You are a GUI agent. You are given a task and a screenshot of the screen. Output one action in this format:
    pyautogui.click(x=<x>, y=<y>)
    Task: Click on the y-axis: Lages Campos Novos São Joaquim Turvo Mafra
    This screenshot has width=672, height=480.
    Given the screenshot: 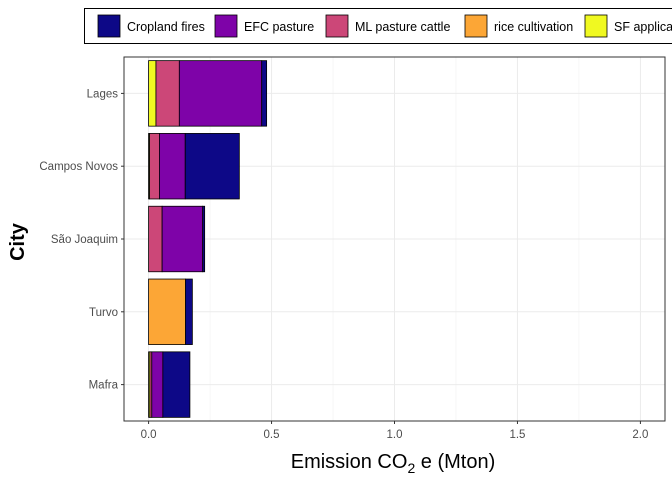 What is the action you would take?
    pyautogui.click(x=81, y=240)
    